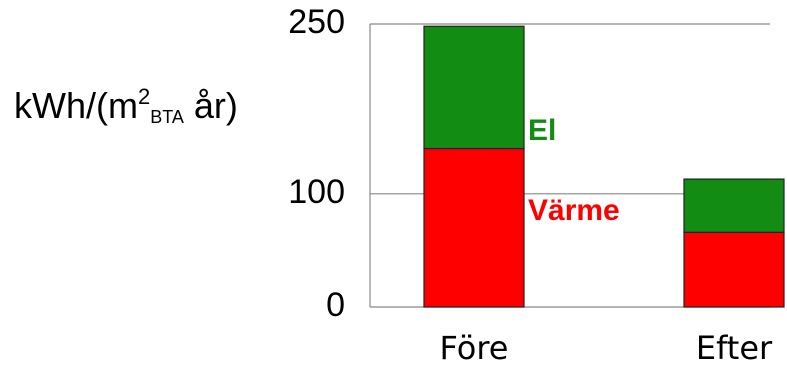 The height and width of the screenshot is (368, 787). Describe the element at coordinates (144, 96) in the screenshot. I see `y-label-sup: 2` at that location.